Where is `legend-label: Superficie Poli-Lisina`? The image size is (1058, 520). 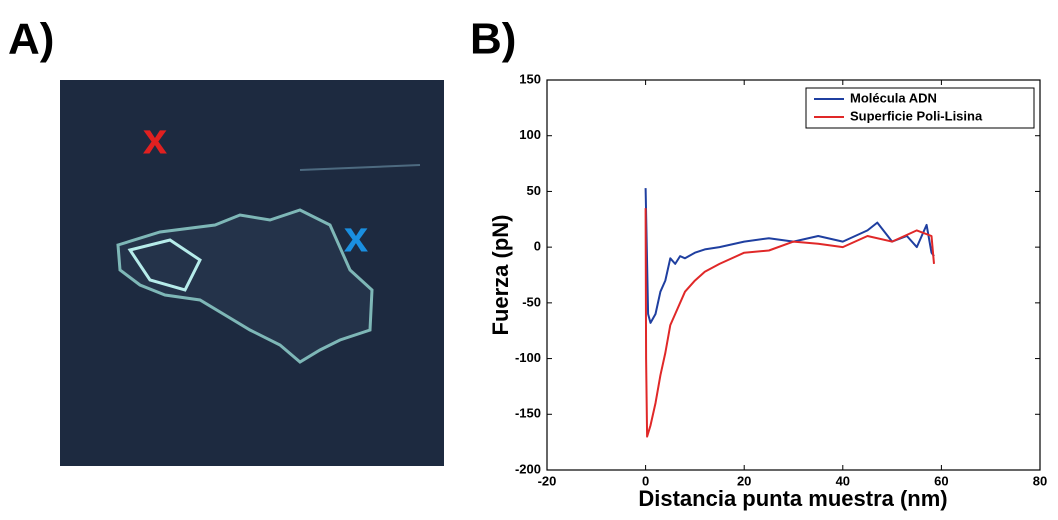 legend-label: Superficie Poli-Lisina is located at coordinates (916, 115).